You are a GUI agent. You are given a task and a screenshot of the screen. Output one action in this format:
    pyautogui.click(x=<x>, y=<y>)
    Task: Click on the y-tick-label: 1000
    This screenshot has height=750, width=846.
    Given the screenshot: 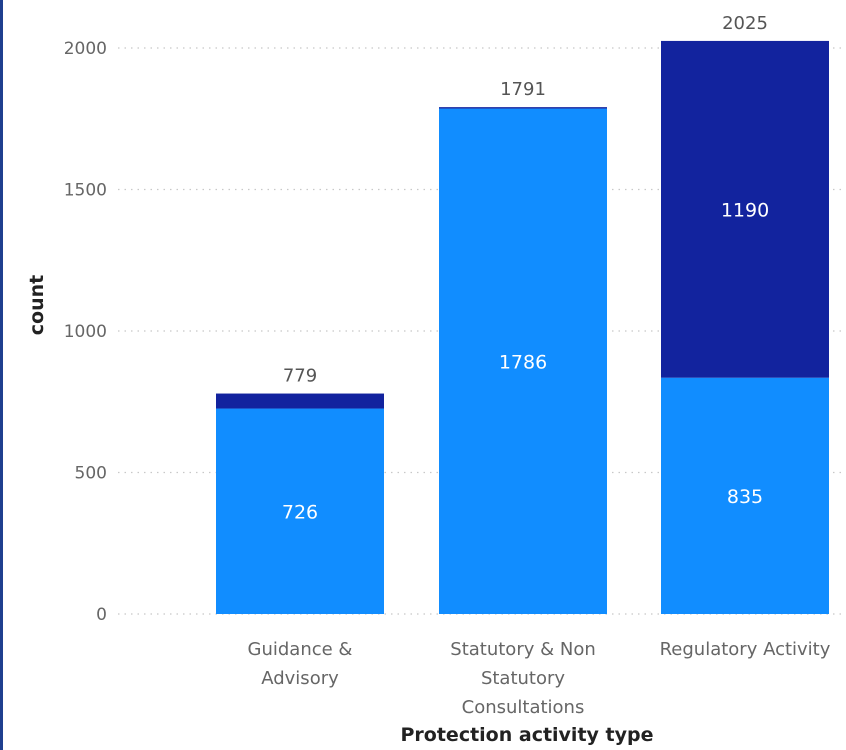 What is the action you would take?
    pyautogui.click(x=85, y=332)
    